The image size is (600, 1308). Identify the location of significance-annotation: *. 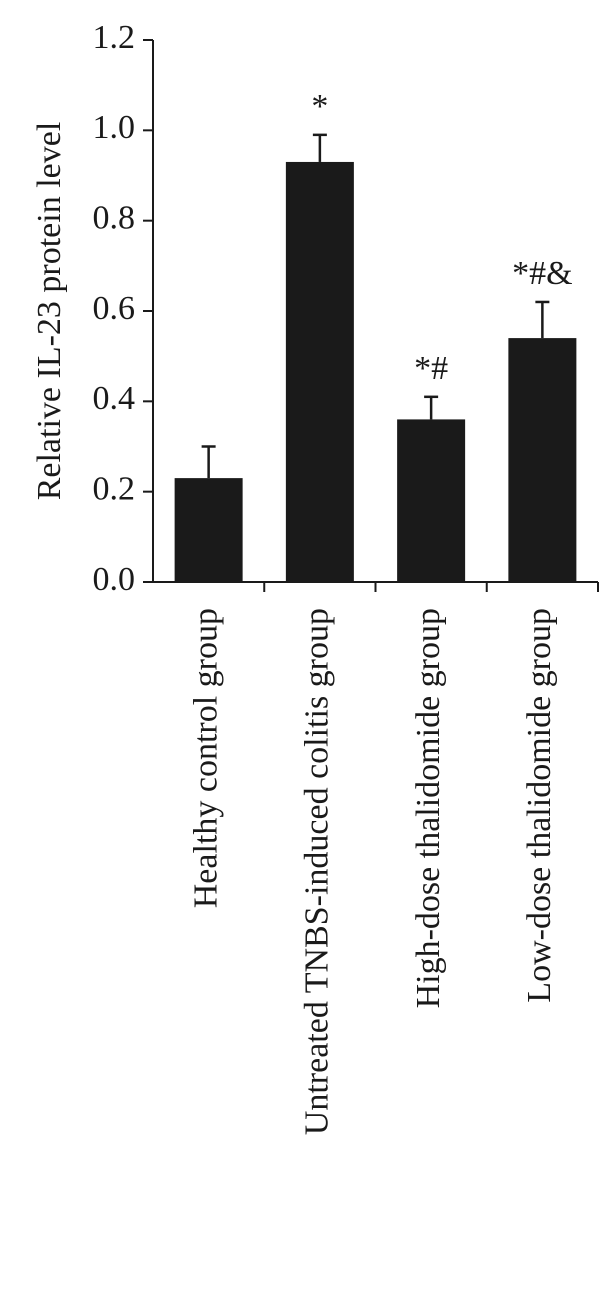
(319, 106).